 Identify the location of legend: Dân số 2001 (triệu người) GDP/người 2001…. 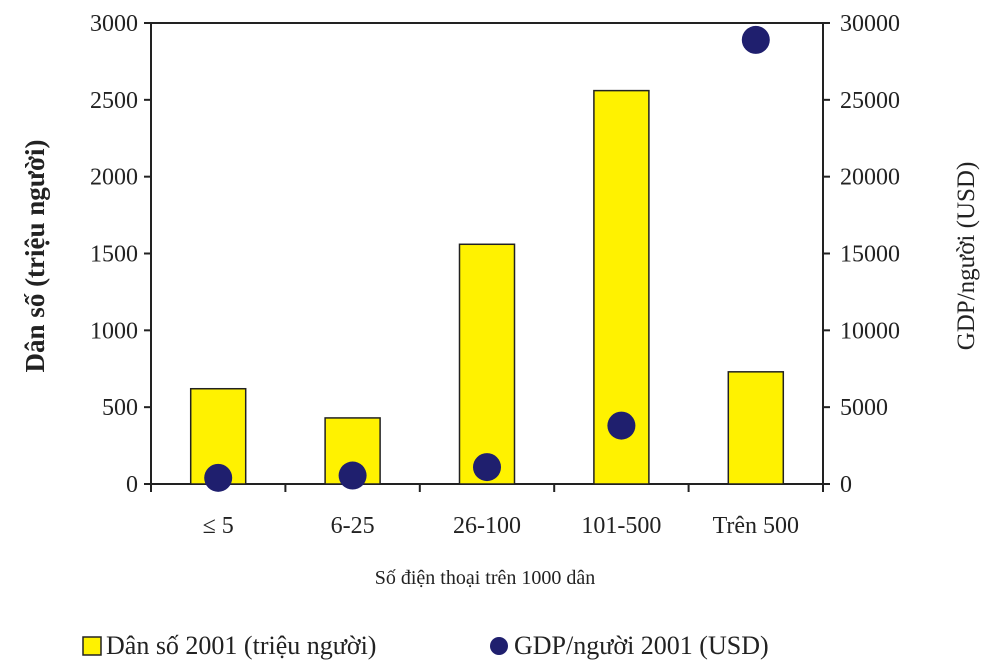
(425, 645).